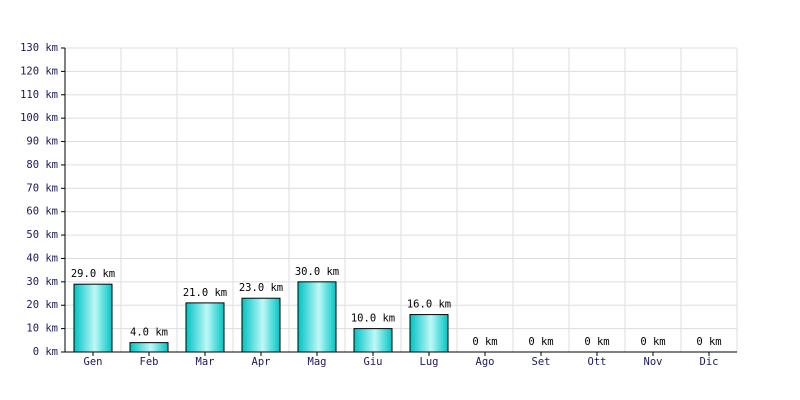 The image size is (800, 400). What do you see at coordinates (261, 362) in the screenshot?
I see `x-tick-label: Apr` at bounding box center [261, 362].